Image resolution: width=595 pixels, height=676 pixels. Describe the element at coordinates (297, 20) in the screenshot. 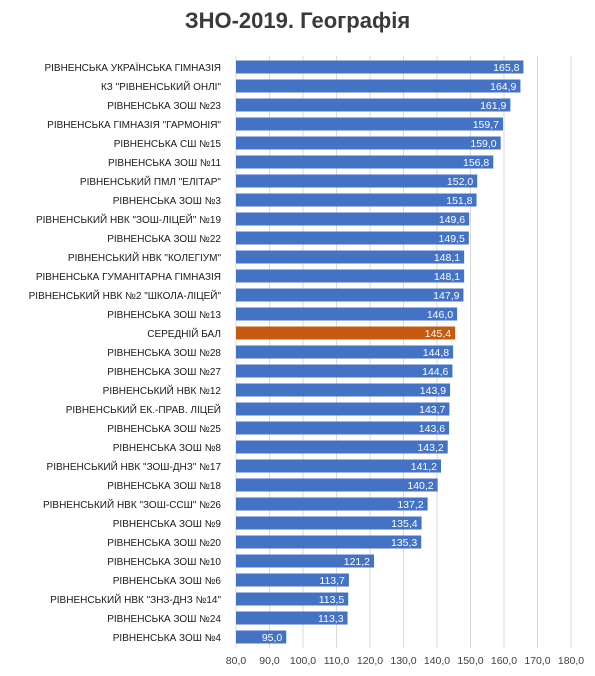

I see `chart-title: ЗНО-2019. Географія` at that location.